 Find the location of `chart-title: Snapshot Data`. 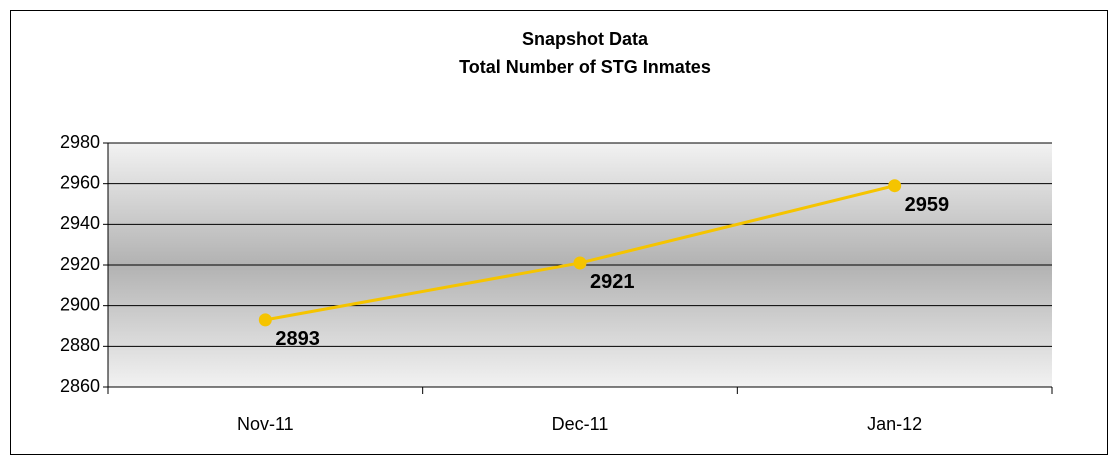

chart-title: Snapshot Data is located at coordinates (585, 39).